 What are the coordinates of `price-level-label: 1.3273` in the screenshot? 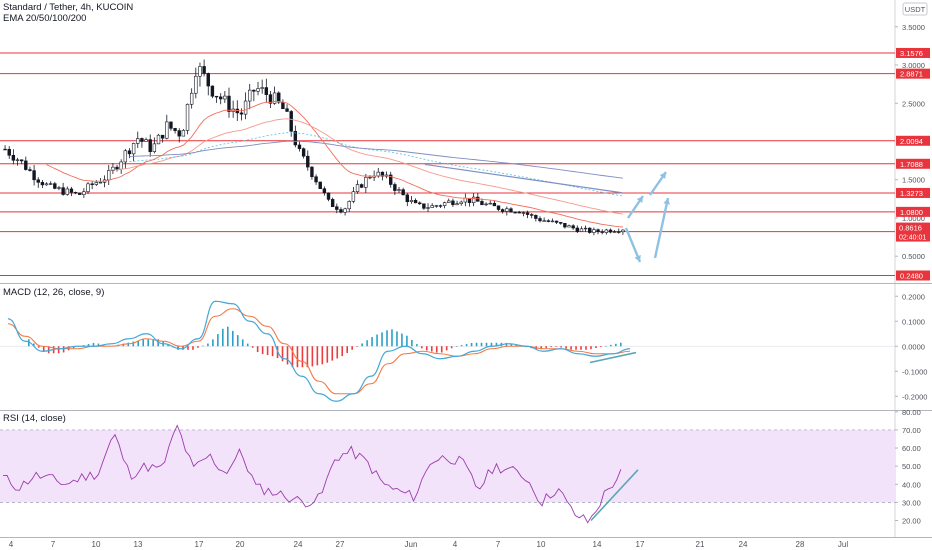 It's located at (911, 193).